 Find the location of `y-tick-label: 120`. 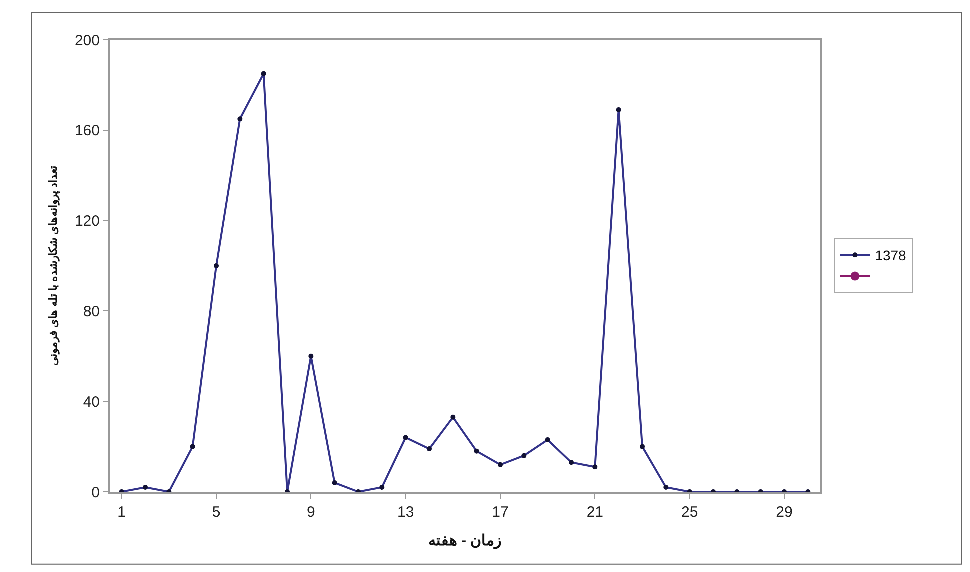

y-tick-label: 120 is located at coordinates (87, 221).